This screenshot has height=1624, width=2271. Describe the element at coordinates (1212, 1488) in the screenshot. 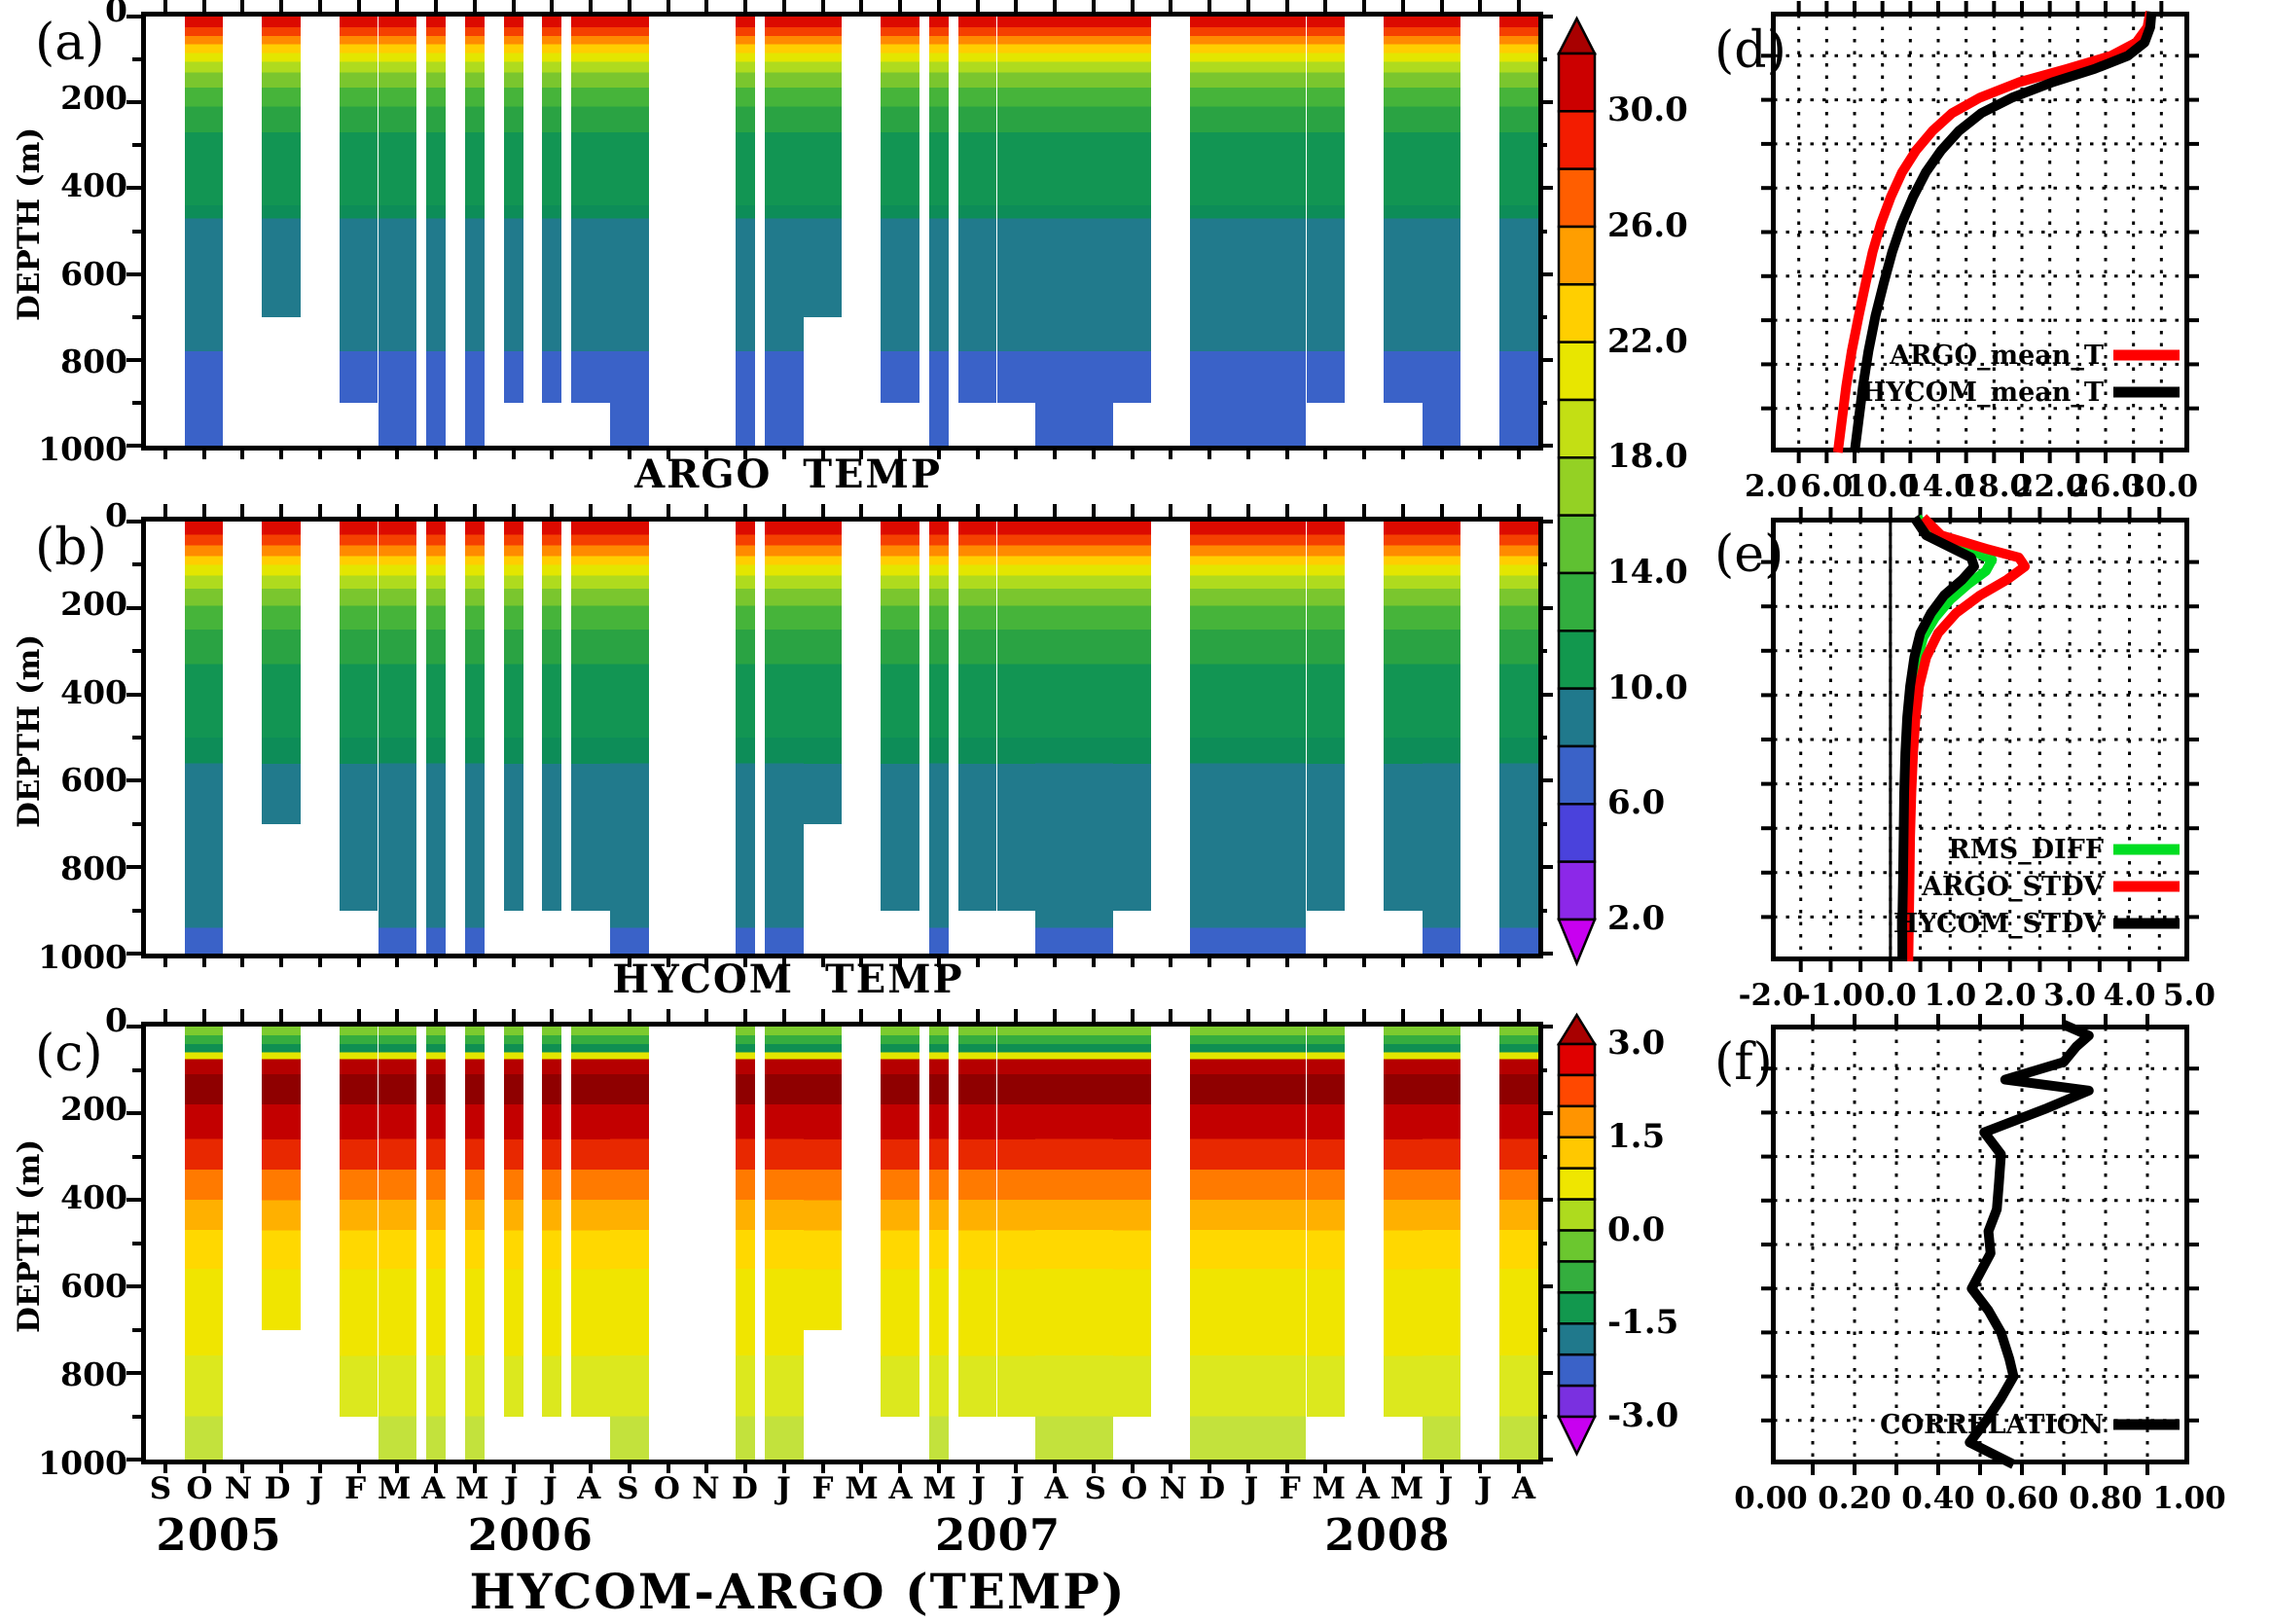

I see `month-label: D` at that location.